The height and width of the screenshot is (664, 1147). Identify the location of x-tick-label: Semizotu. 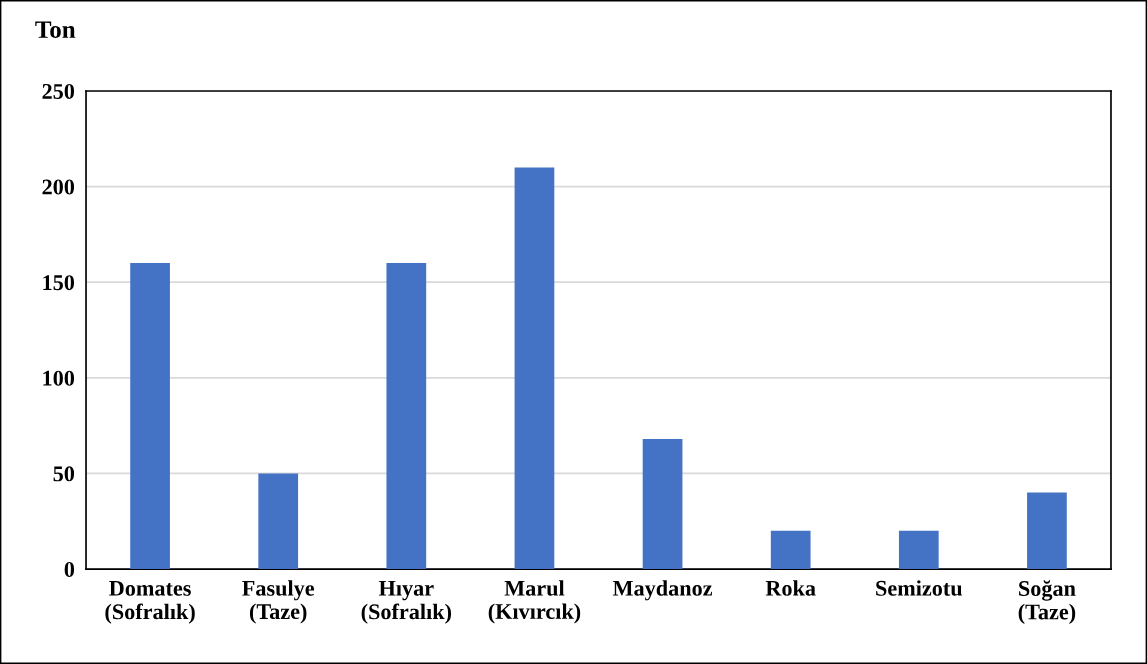
(919, 588).